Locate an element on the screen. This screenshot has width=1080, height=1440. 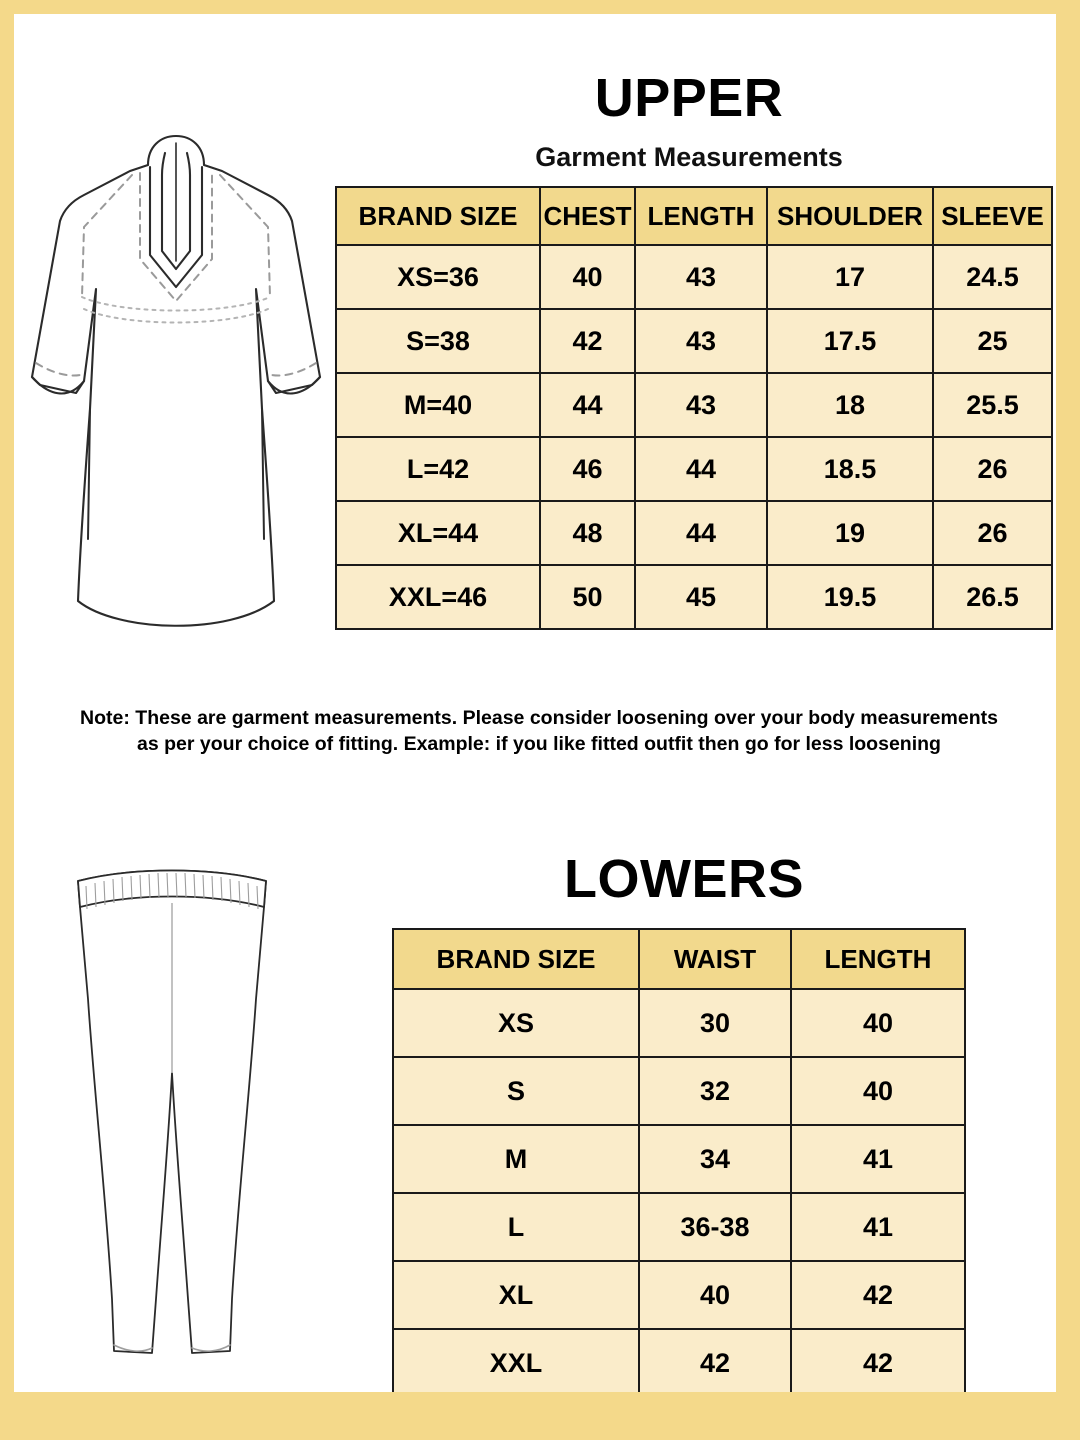
cell-brand-size: L is located at coordinates (516, 1227).